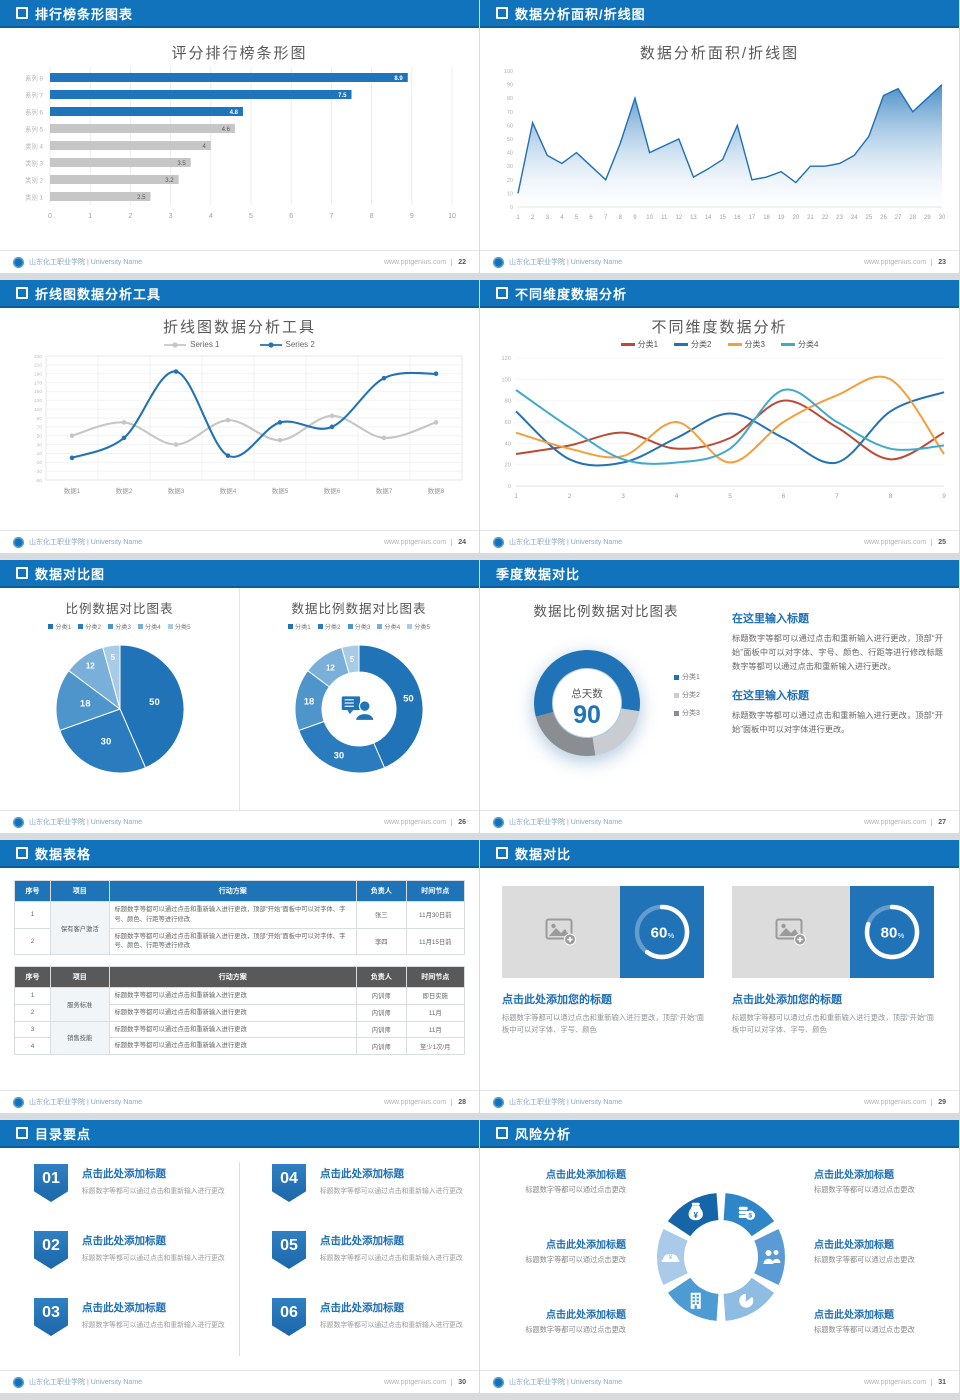 The image size is (960, 1400). What do you see at coordinates (687, 677) in the screenshot?
I see `legend-item: 分类1` at bounding box center [687, 677].